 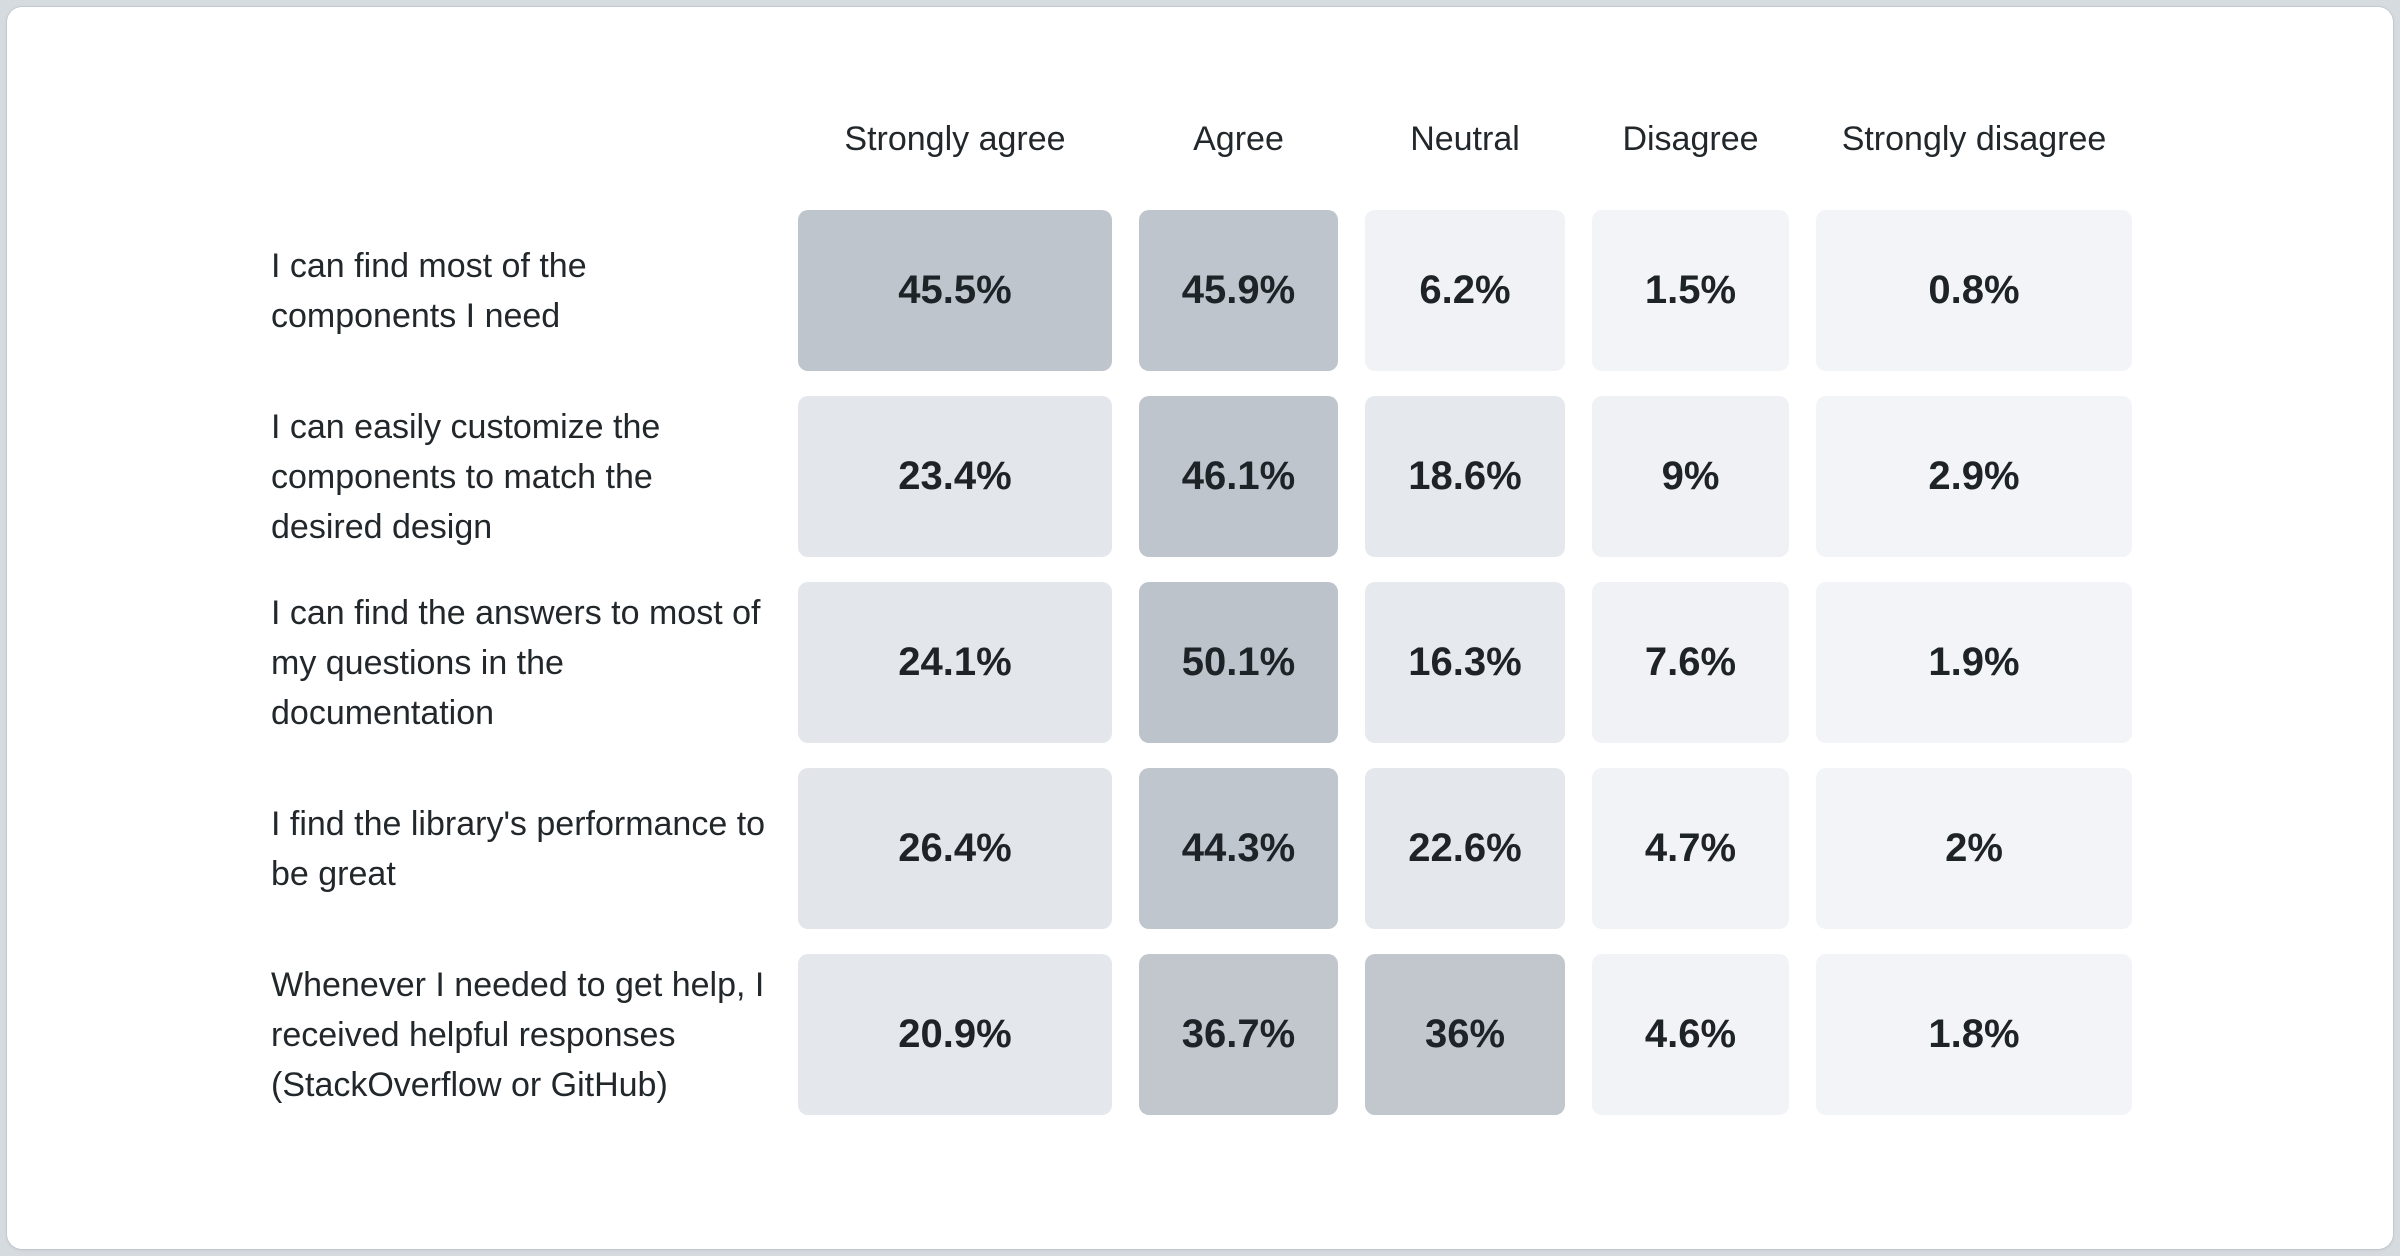 What do you see at coordinates (1238, 848) in the screenshot?
I see `heatmap-cell: 44.3%` at bounding box center [1238, 848].